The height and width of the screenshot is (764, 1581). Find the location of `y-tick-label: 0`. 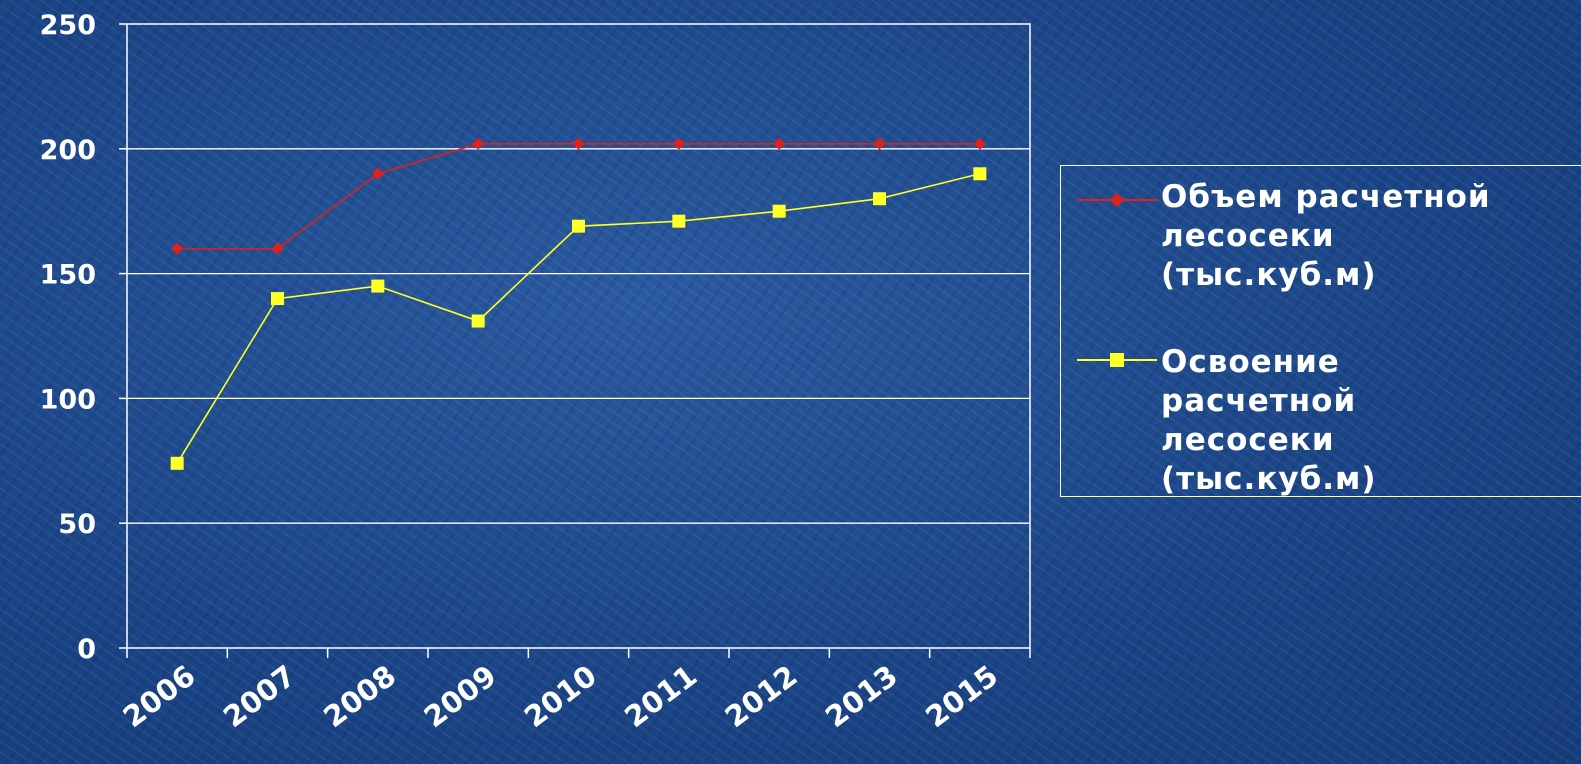

y-tick-label: 0 is located at coordinates (86, 649).